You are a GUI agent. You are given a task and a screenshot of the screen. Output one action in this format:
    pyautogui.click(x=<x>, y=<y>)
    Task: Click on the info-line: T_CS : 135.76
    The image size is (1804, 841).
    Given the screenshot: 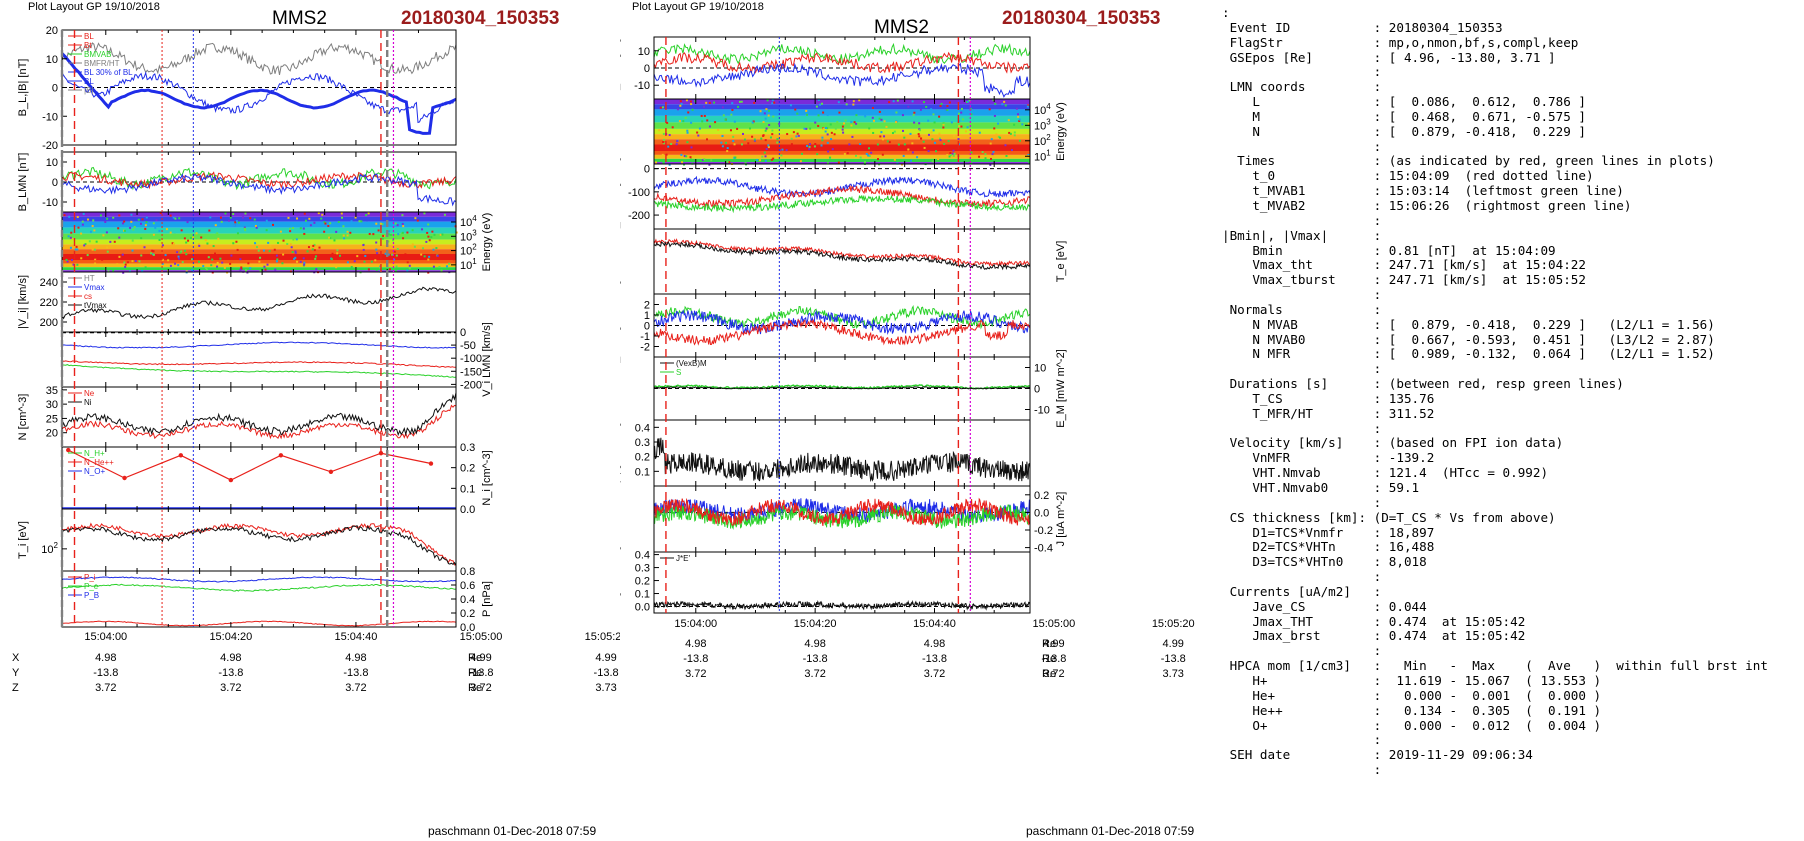 What is the action you would take?
    pyautogui.click(x=1328, y=398)
    